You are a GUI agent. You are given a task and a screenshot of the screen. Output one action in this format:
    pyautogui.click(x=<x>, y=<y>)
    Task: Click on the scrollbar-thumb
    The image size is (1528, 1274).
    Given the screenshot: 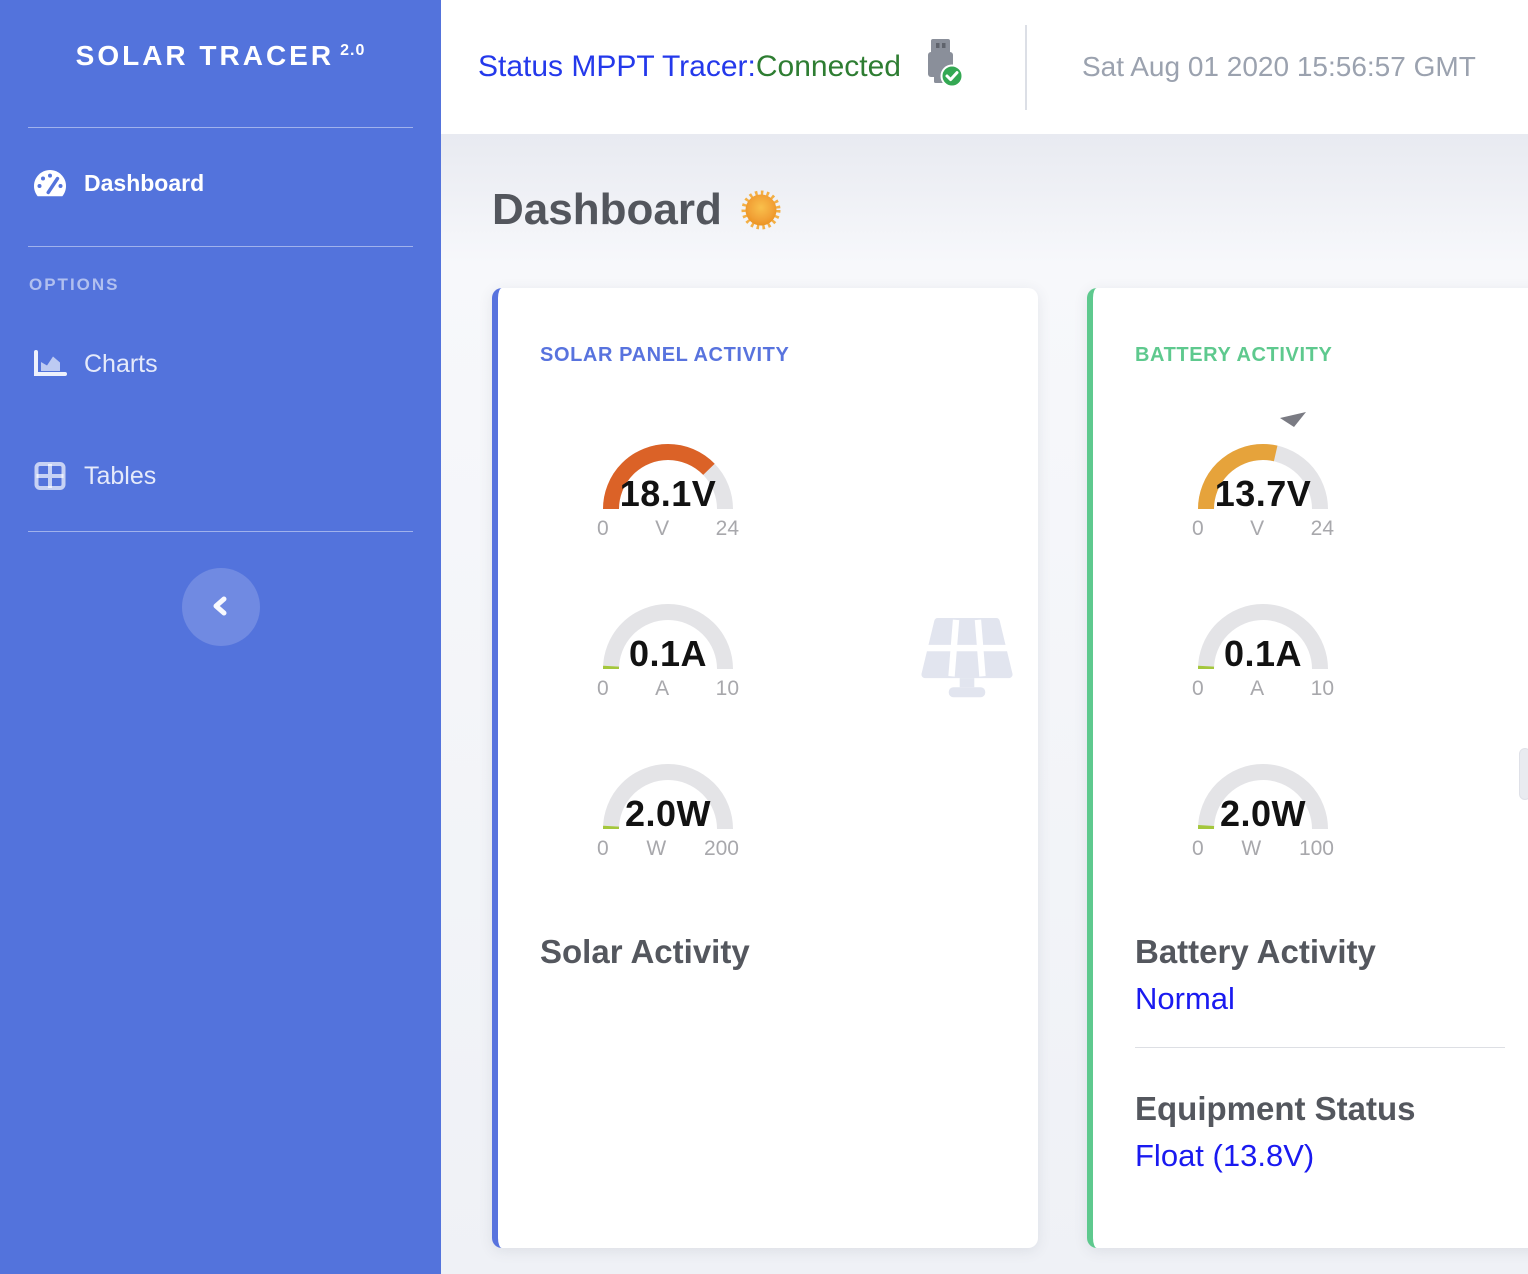 What is the action you would take?
    pyautogui.click(x=1523, y=774)
    